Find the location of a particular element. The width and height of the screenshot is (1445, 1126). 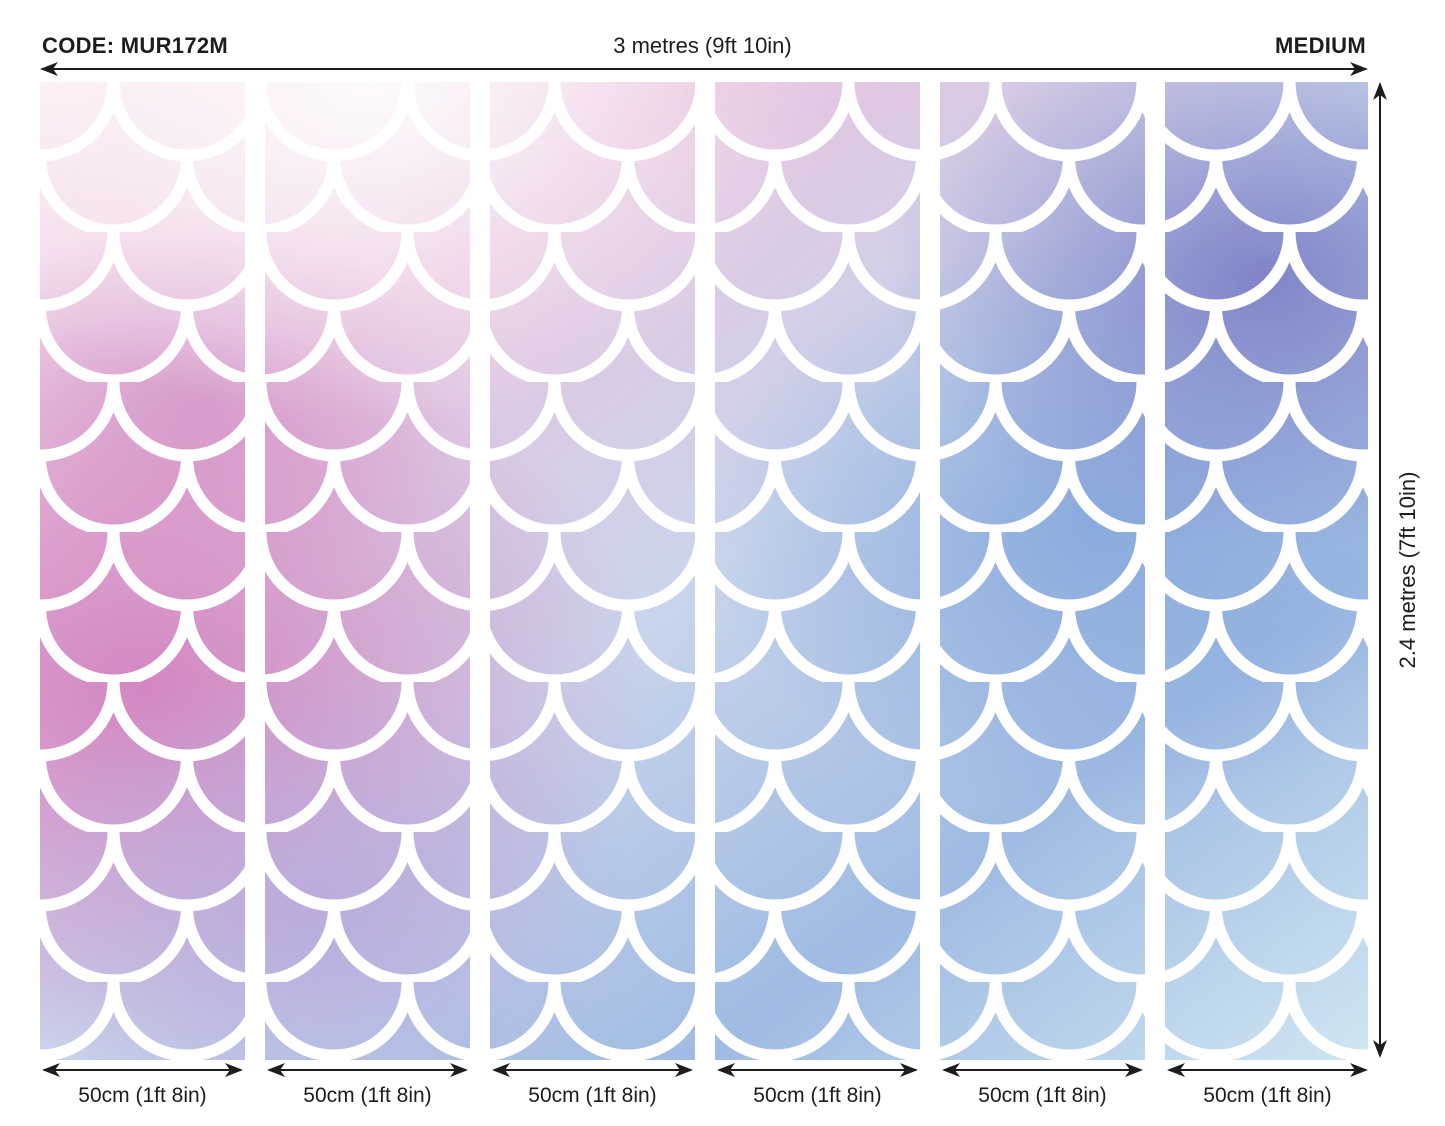

width-dimension-arrow is located at coordinates (704, 69).